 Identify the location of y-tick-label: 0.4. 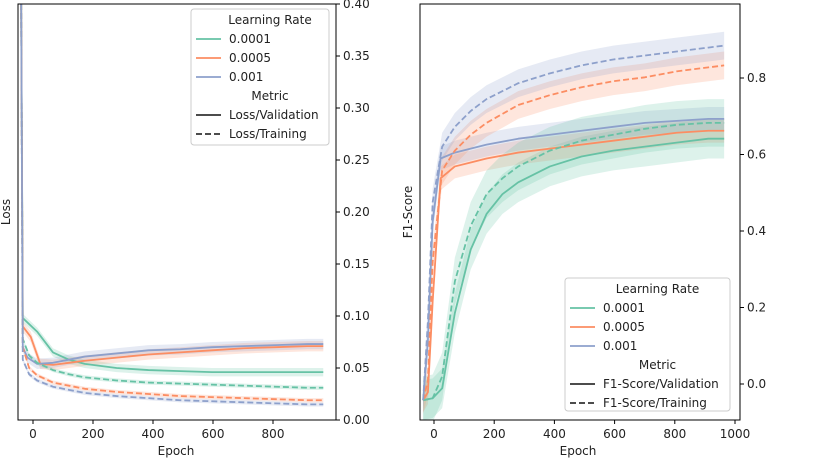
(756, 231).